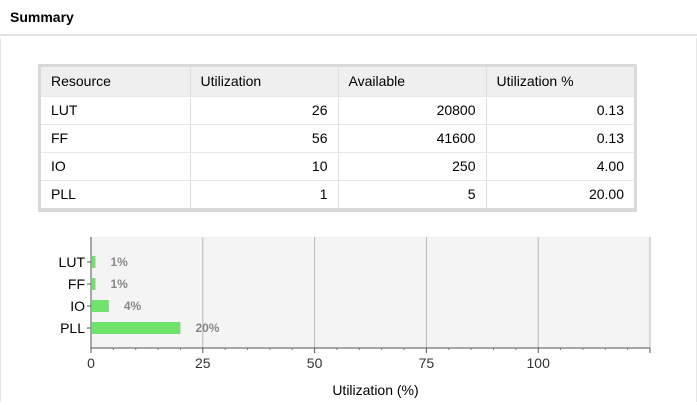 This screenshot has height=405, width=697. Describe the element at coordinates (412, 194) in the screenshot. I see `cell-available: 5` at that location.